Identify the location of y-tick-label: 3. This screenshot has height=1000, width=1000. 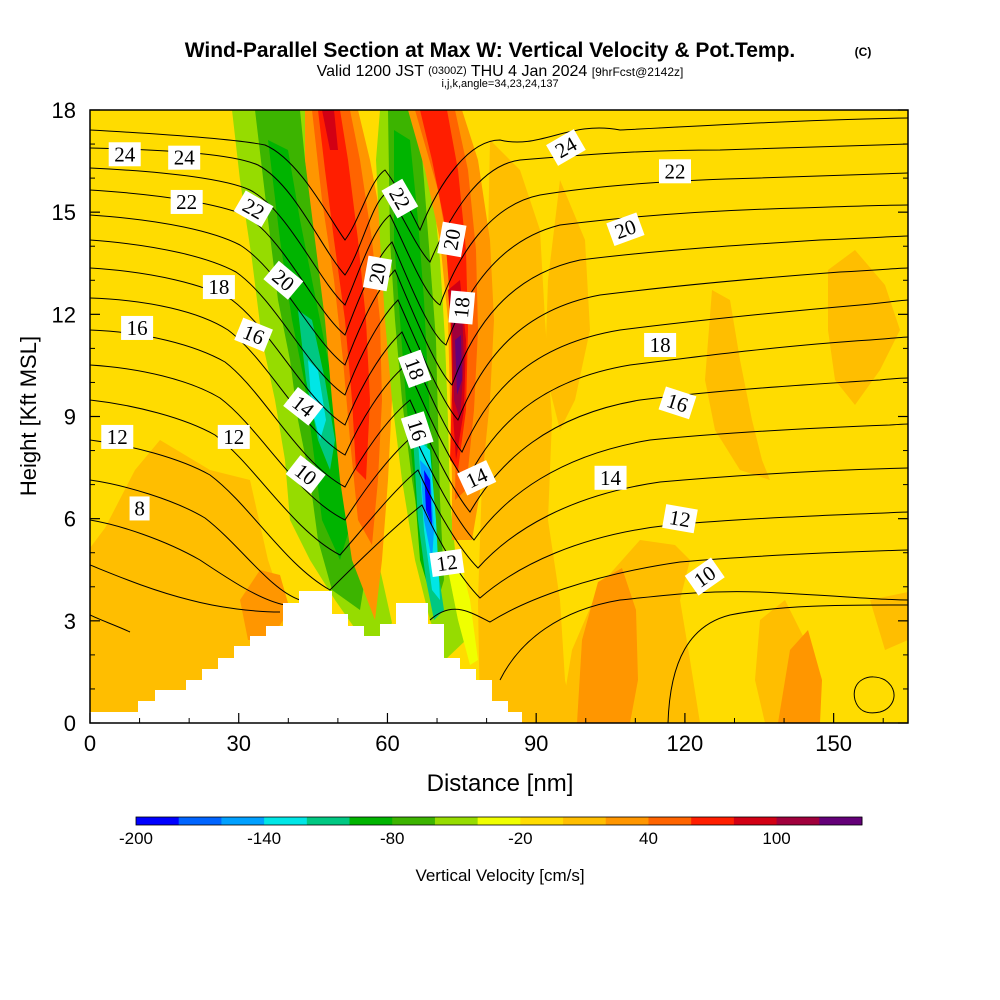
(70, 621).